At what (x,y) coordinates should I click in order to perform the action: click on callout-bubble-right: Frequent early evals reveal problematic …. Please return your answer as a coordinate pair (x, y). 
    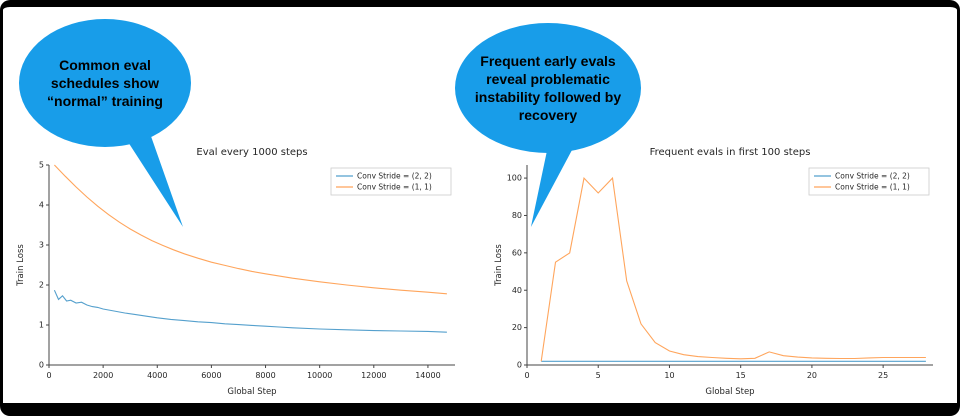
    Looking at the image, I should click on (548, 88).